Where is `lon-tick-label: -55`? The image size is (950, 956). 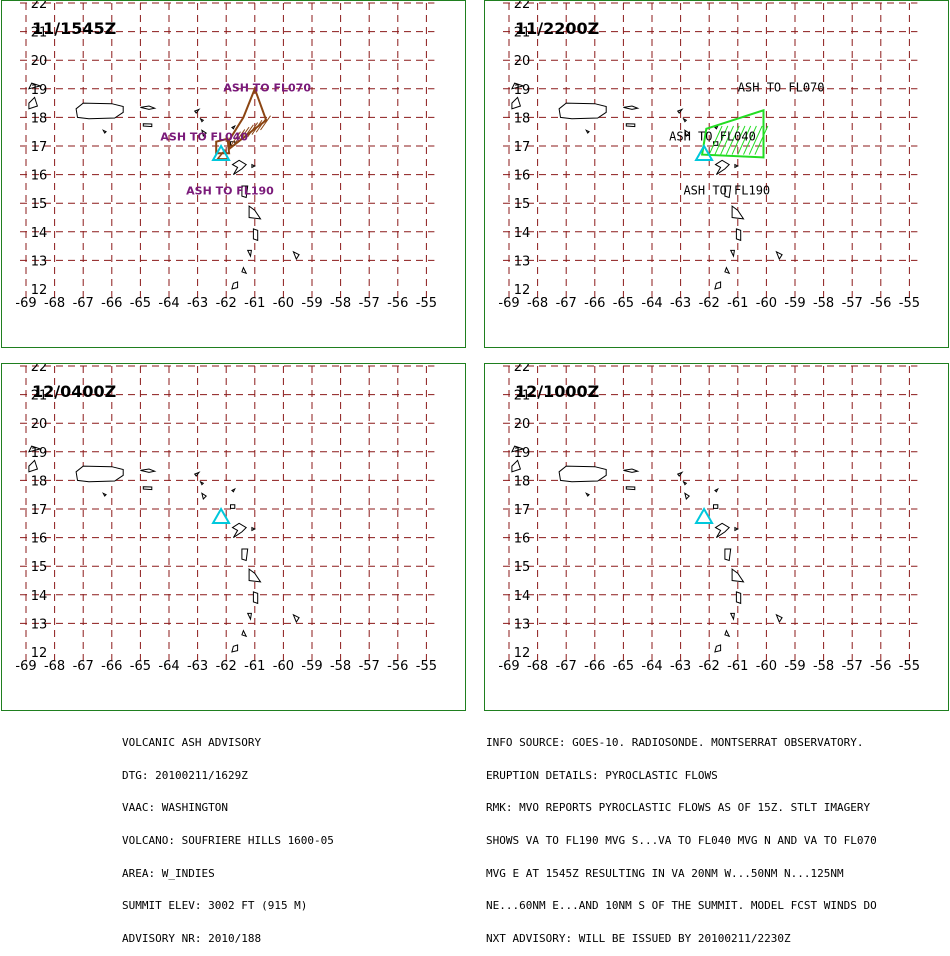
lon-tick-label: -55 is located at coordinates (909, 303).